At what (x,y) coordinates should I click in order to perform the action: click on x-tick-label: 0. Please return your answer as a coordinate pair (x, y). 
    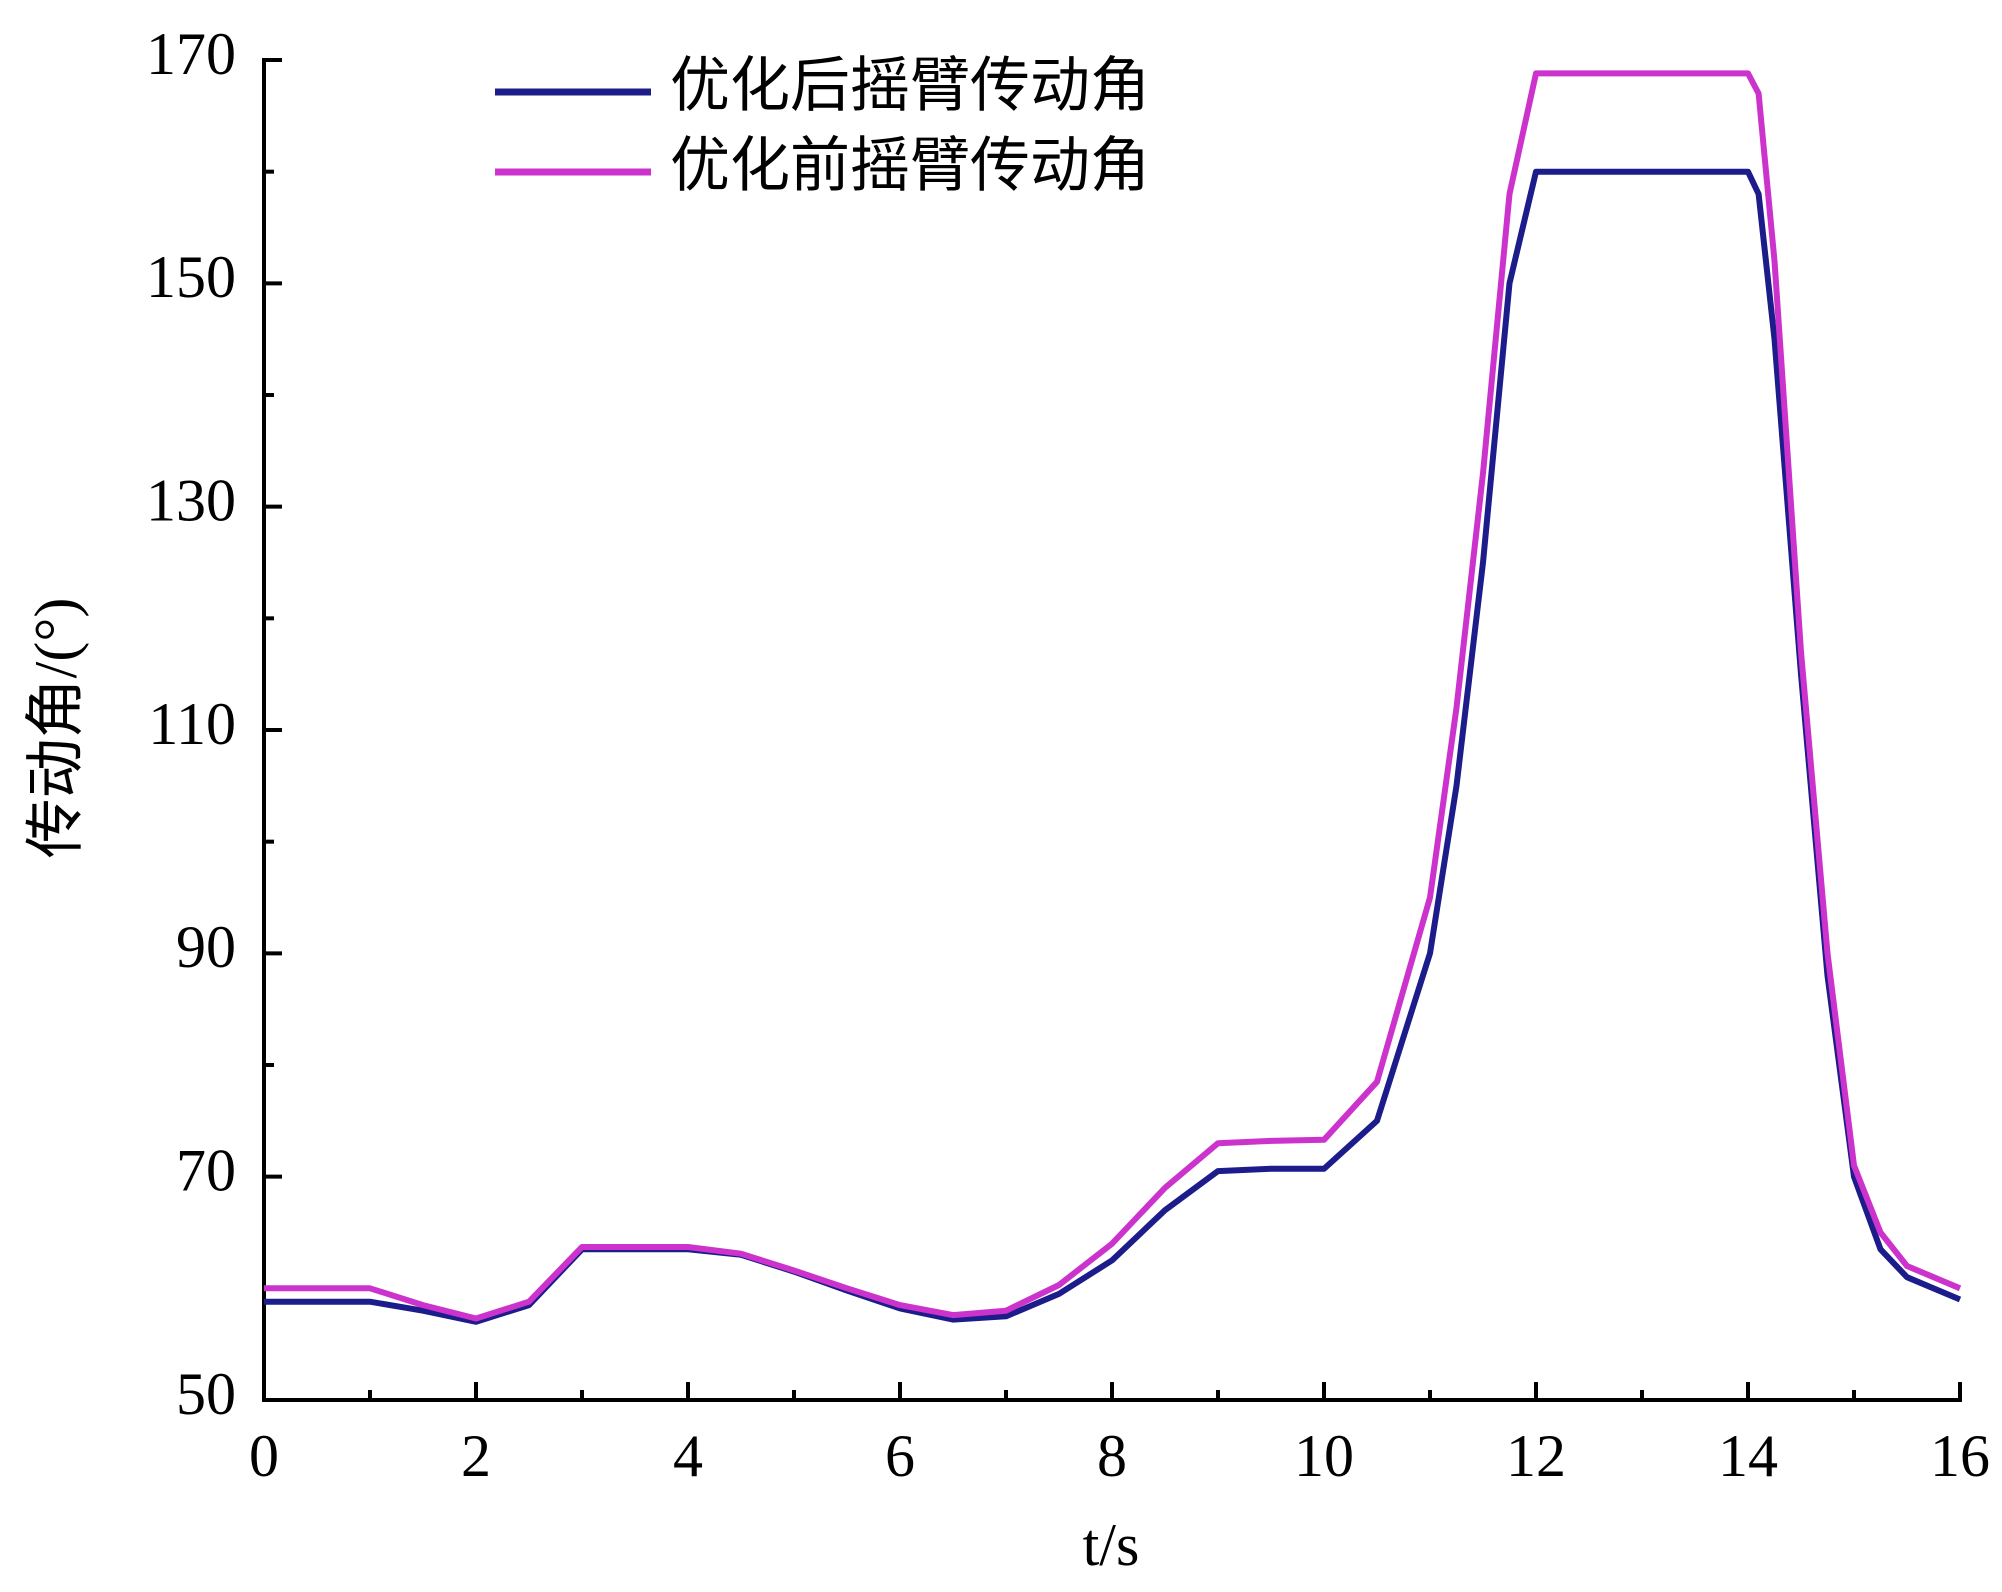
    Looking at the image, I should click on (264, 1456).